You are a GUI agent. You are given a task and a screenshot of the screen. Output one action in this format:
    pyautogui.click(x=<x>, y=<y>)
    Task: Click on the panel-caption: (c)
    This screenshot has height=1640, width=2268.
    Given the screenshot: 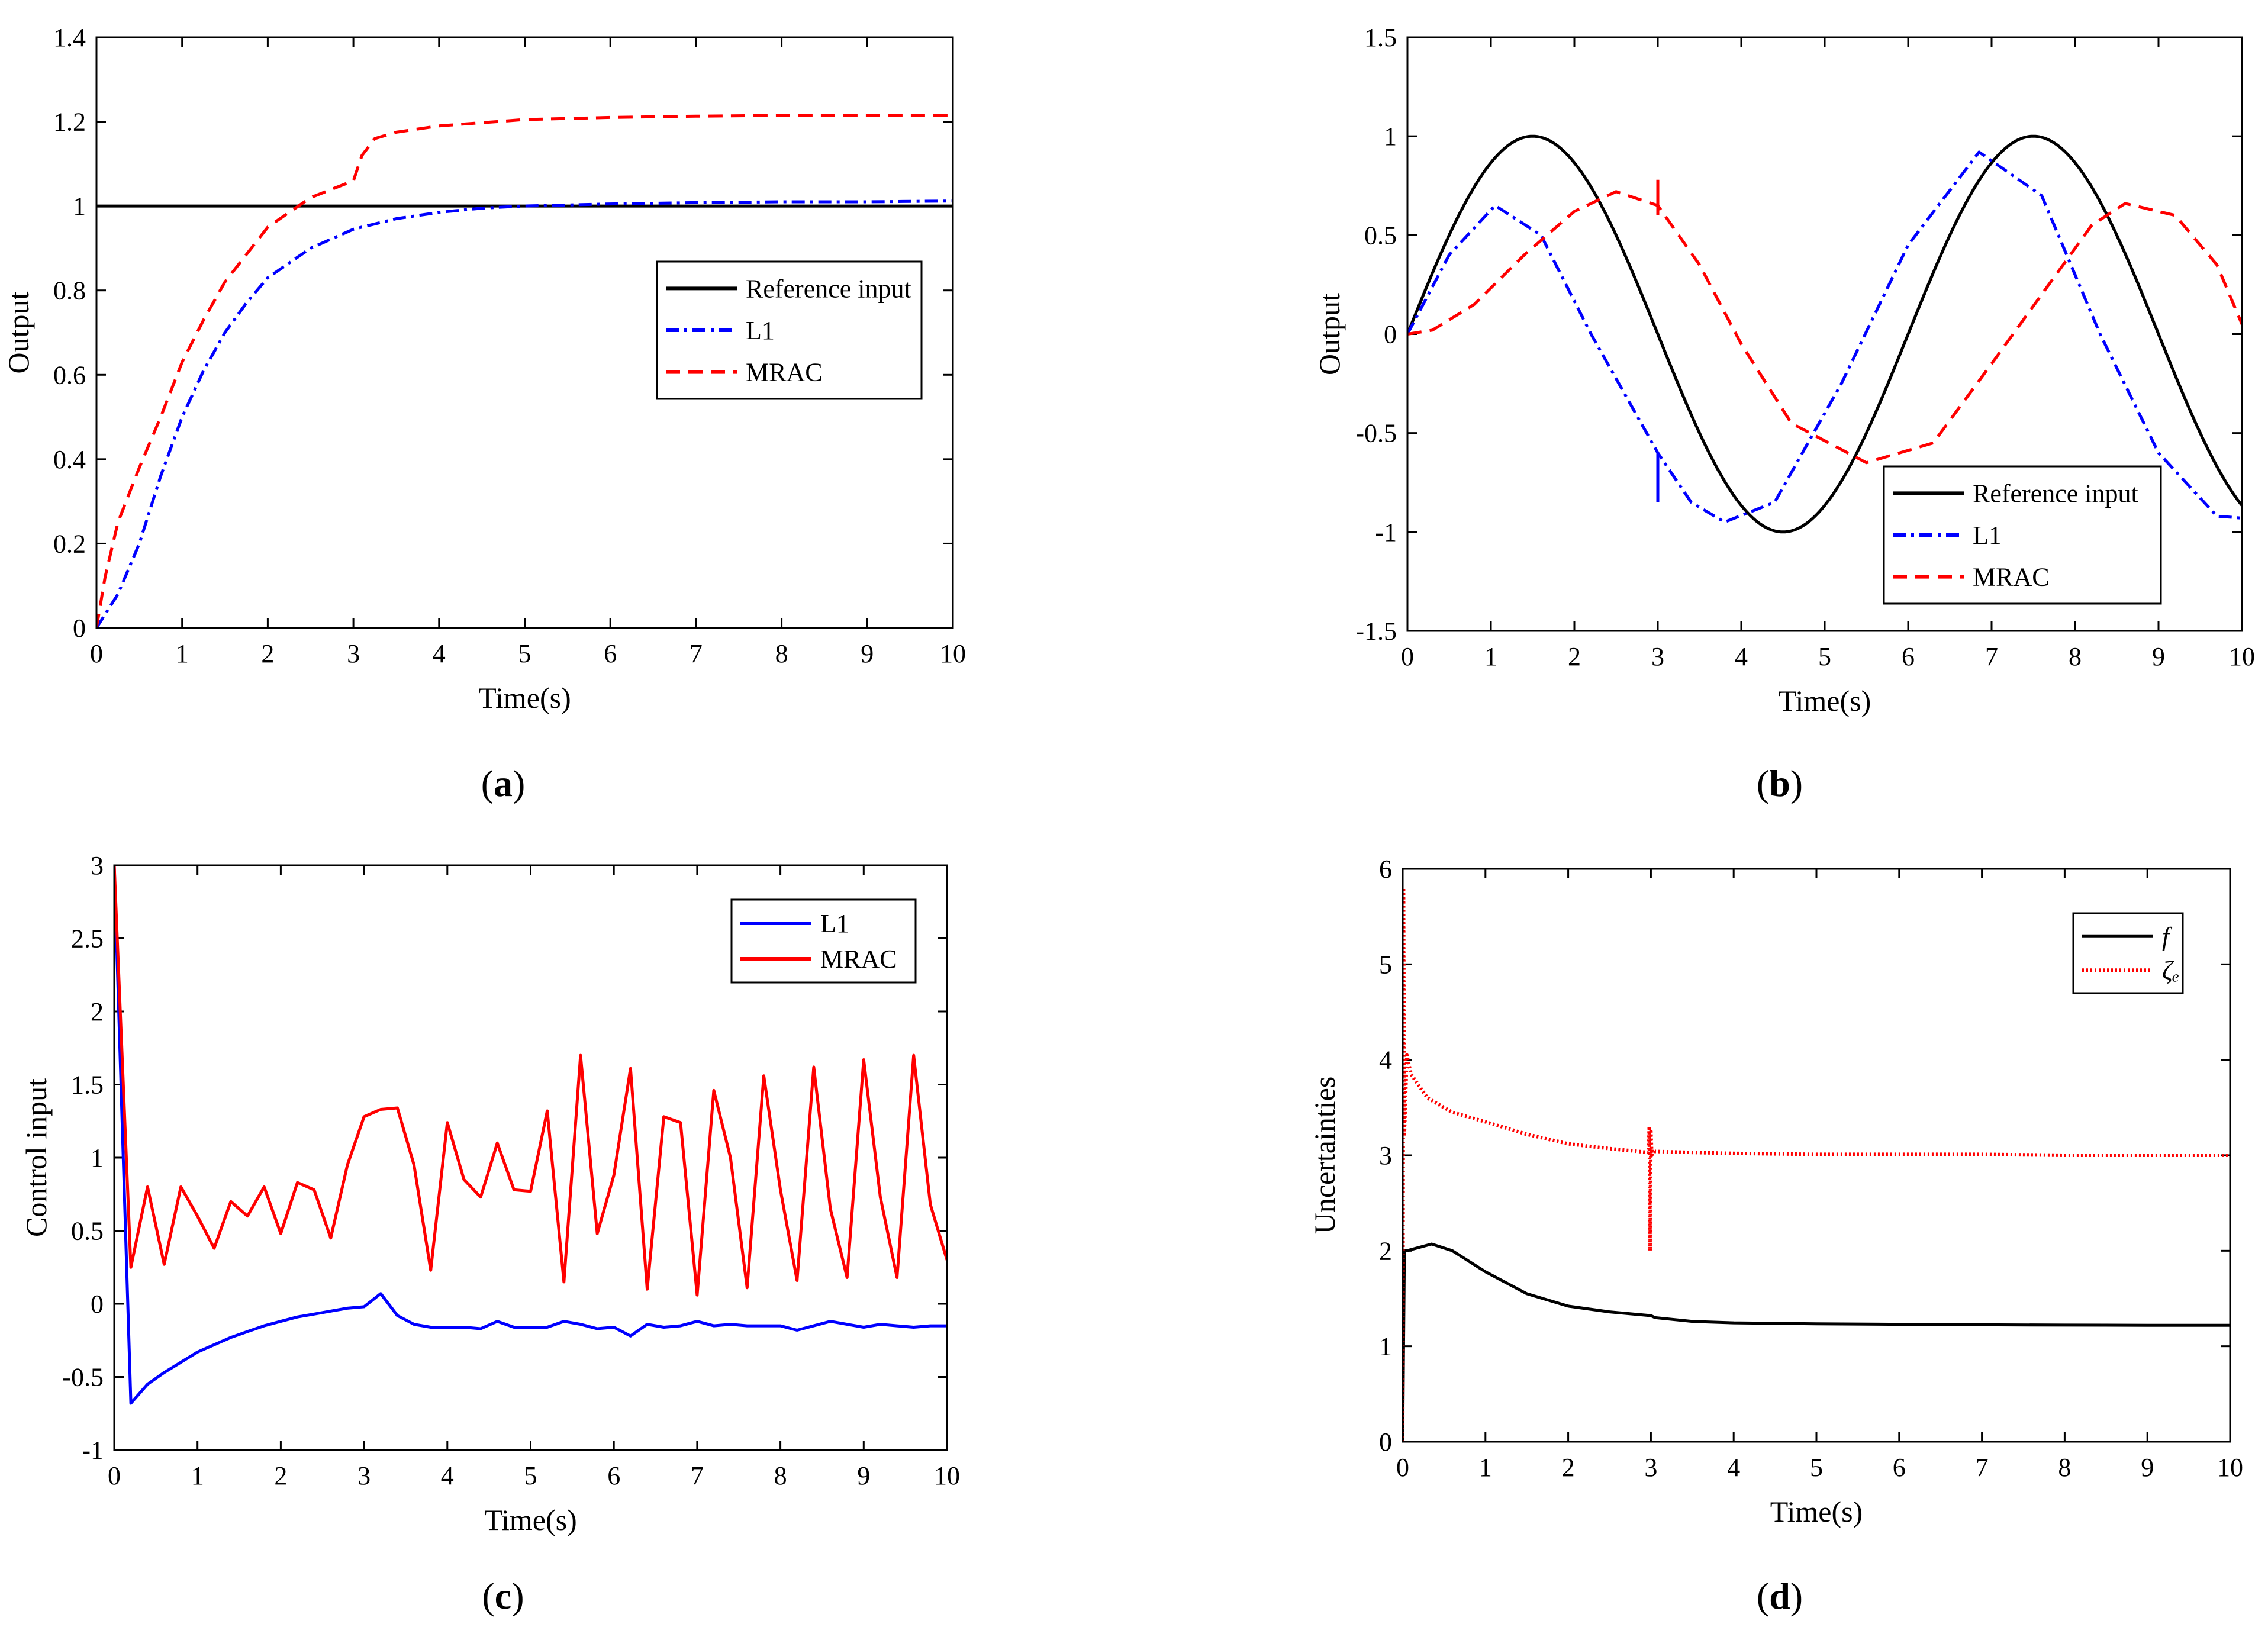 What is the action you would take?
    pyautogui.click(x=503, y=1596)
    